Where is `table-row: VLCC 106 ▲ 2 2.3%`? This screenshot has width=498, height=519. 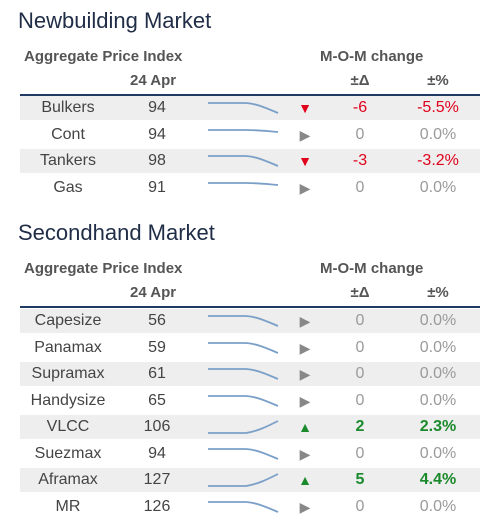 table-row: VLCC 106 ▲ 2 2.3% is located at coordinates (250, 427).